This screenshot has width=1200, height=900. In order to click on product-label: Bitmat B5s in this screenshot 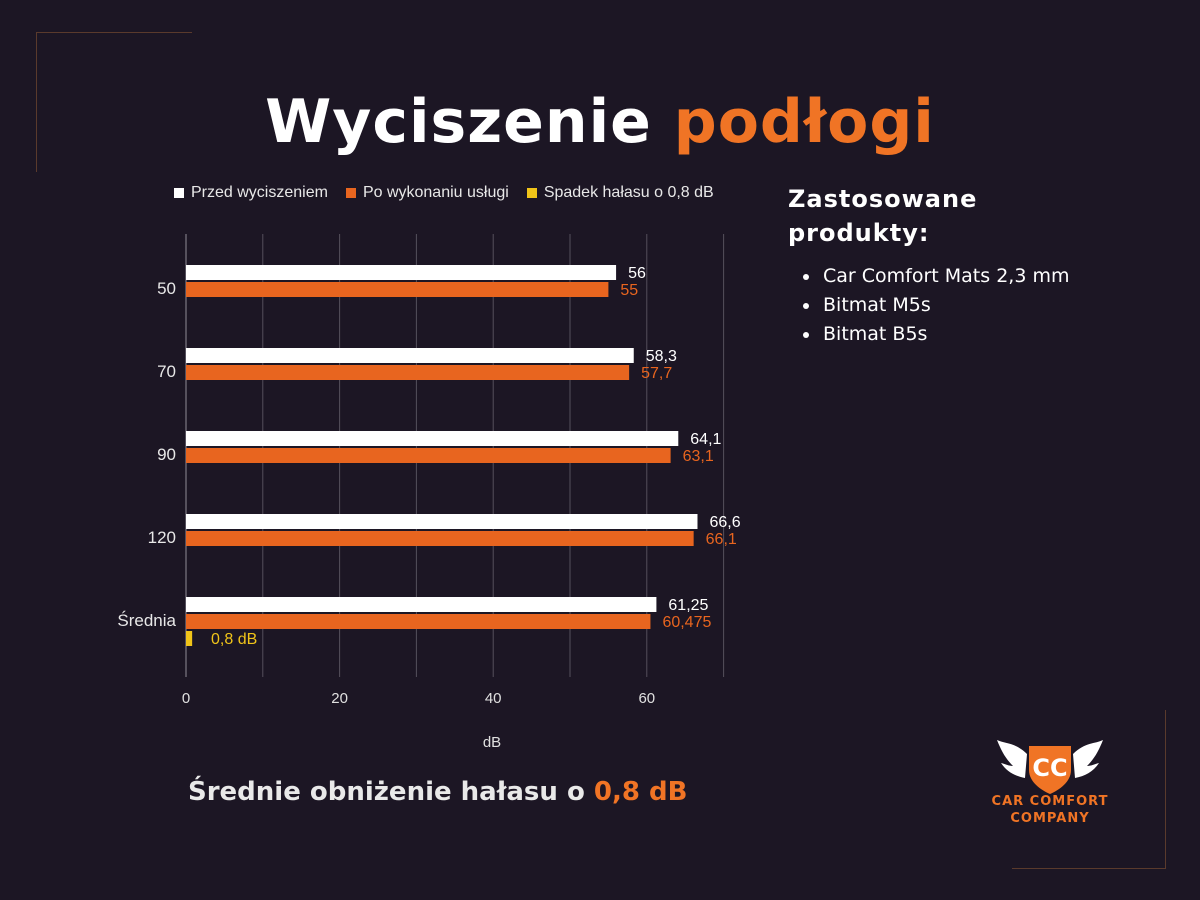, I will do `click(875, 334)`.